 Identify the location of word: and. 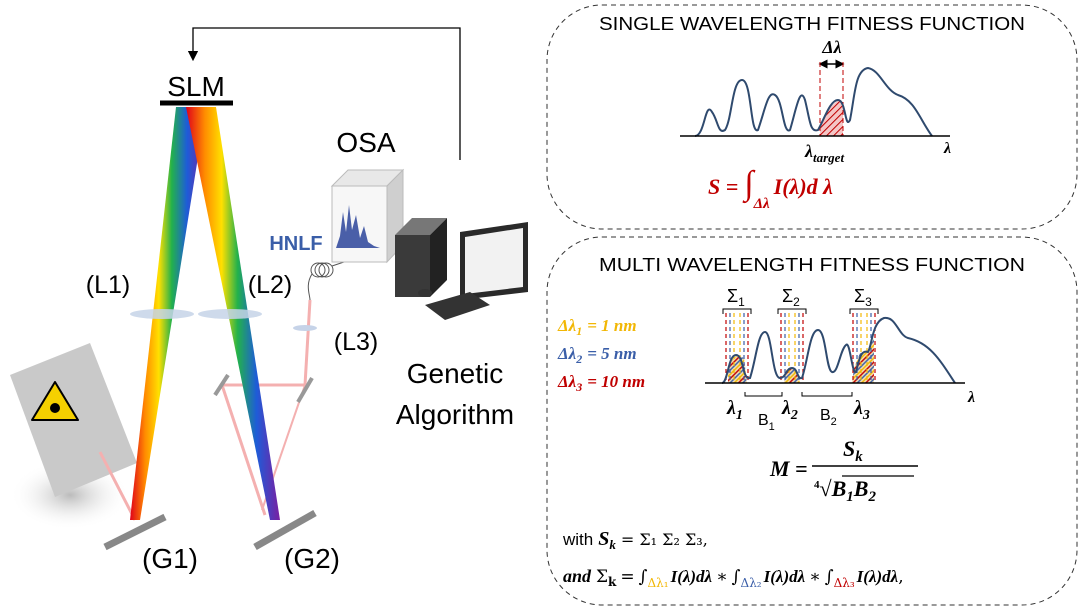
(577, 576).